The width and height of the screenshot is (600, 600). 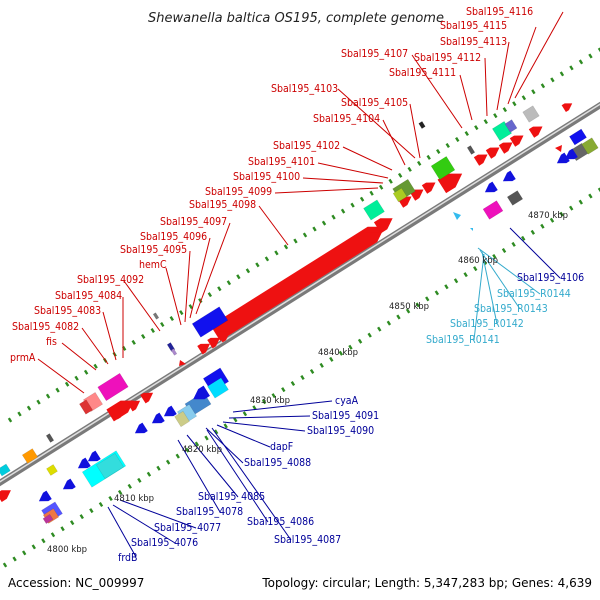 I want to click on gene-label: Sbal195_4098, so click(x=222, y=205).